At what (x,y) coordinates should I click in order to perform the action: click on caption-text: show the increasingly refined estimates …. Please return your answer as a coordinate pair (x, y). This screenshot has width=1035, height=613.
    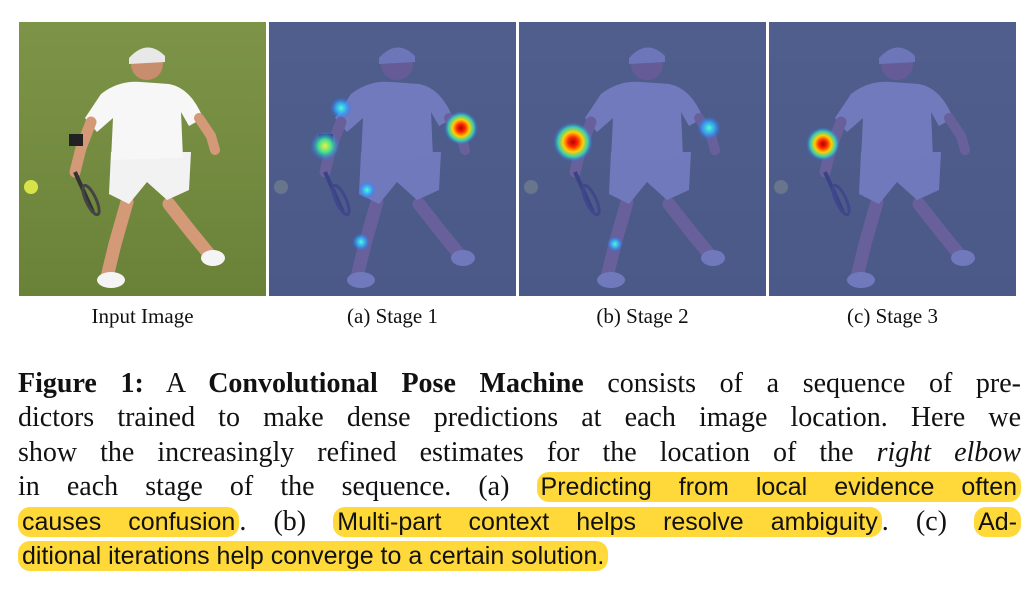
    Looking at the image, I should click on (447, 452).